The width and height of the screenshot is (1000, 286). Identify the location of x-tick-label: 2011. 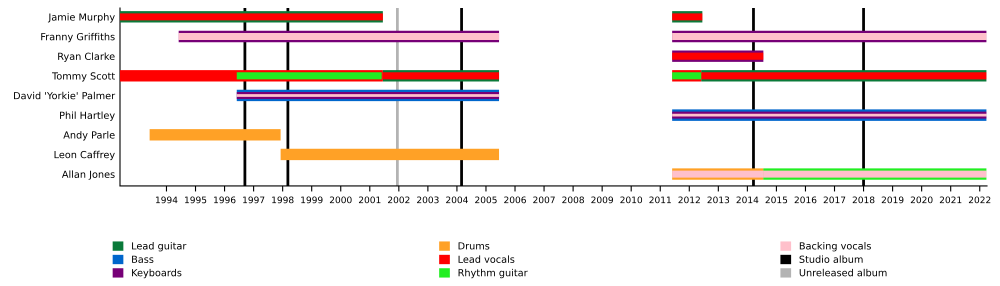
(660, 200).